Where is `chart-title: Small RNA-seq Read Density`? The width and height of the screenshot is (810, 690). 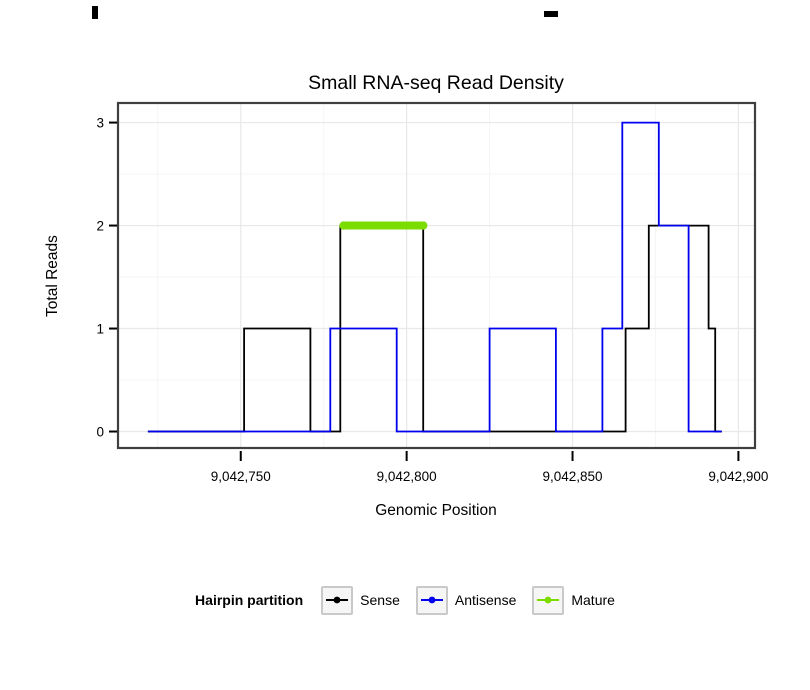
chart-title: Small RNA-seq Read Density is located at coordinates (436, 83).